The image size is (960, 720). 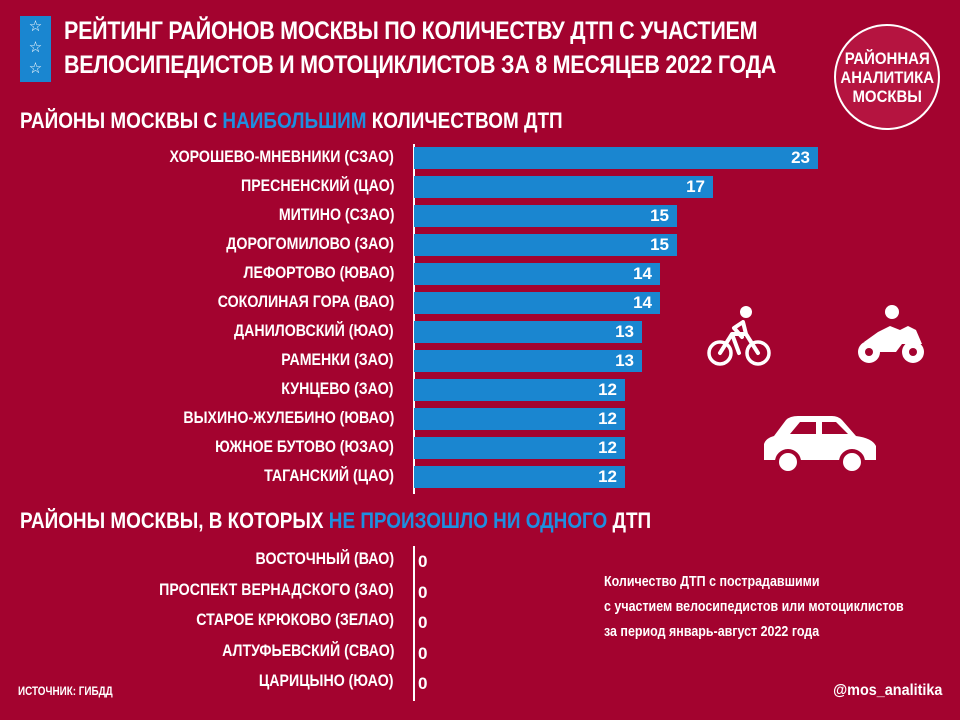 What do you see at coordinates (712, 632) in the screenshot?
I see `note-line: за период январь-август 2022 года` at bounding box center [712, 632].